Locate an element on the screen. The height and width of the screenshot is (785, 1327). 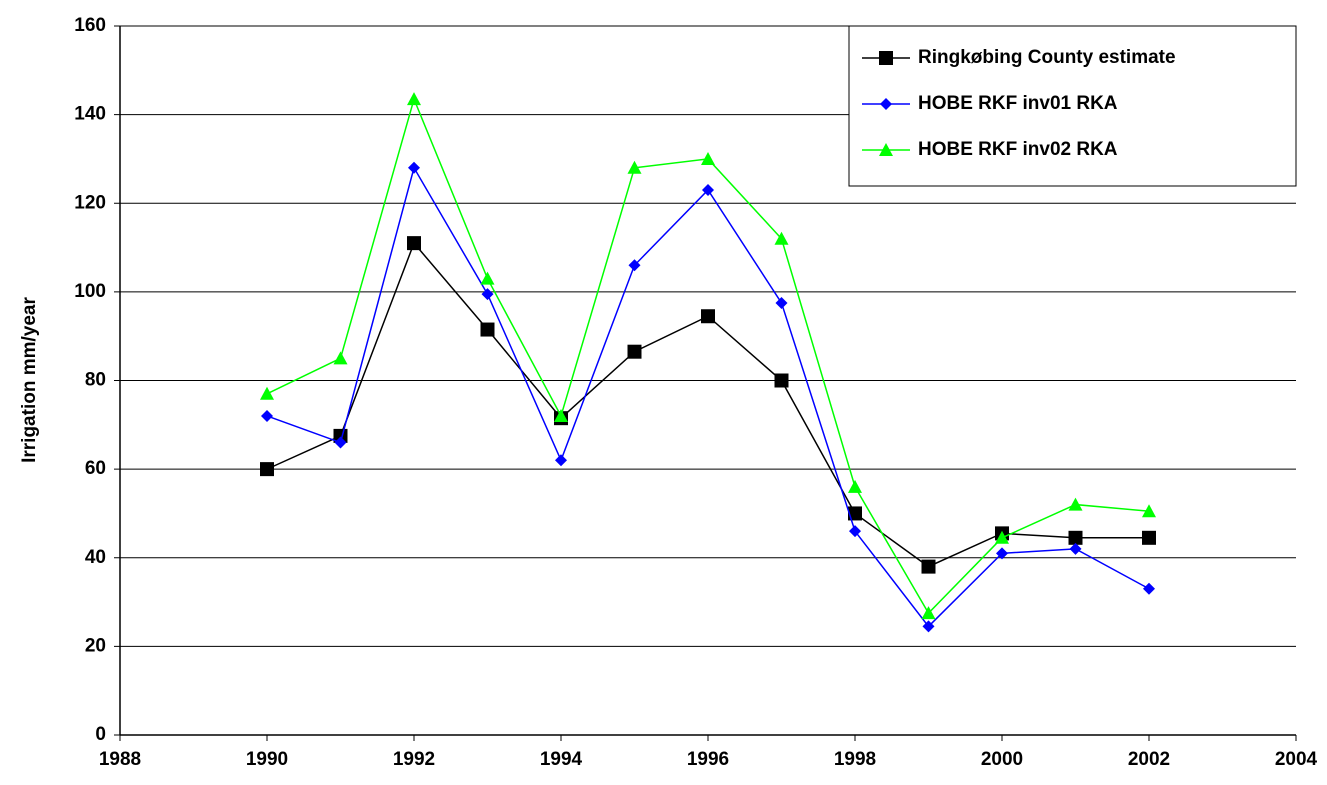
y-tick-label: 40 is located at coordinates (95, 557).